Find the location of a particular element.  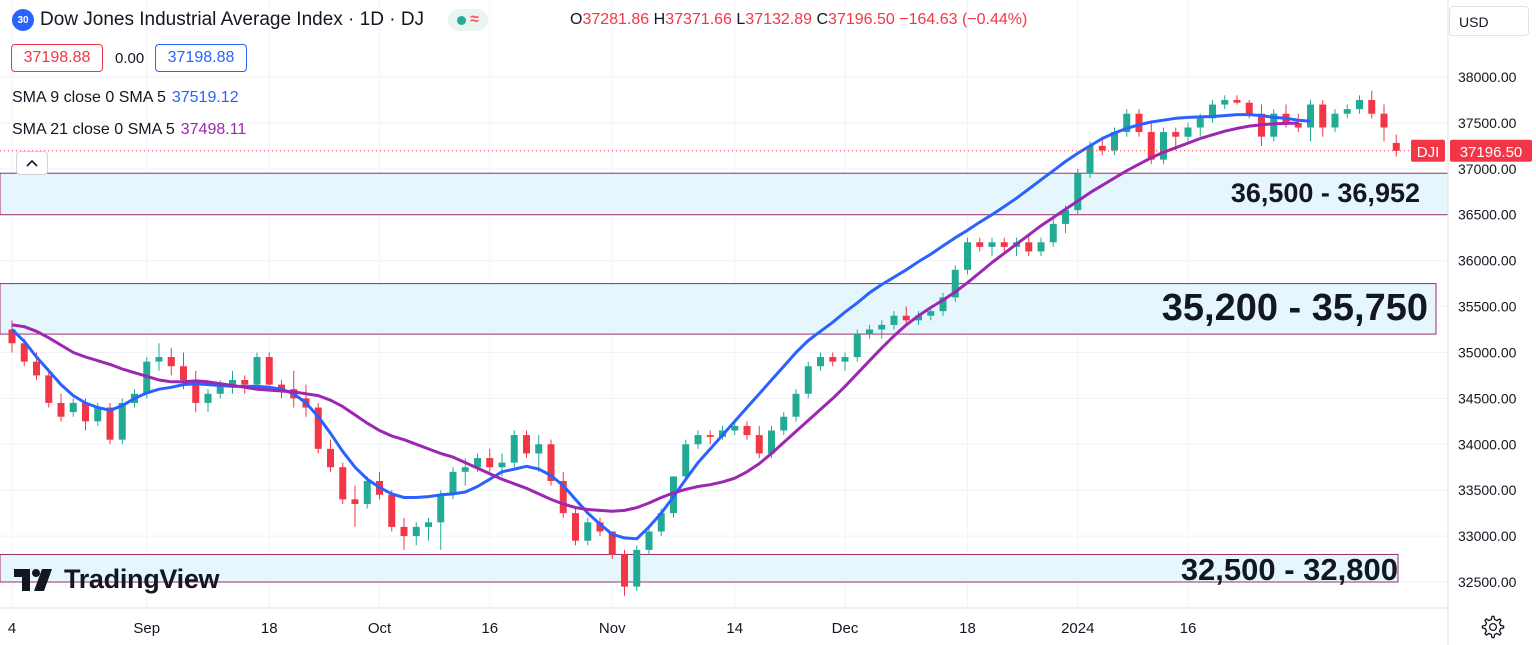

time-tick-label: Sep is located at coordinates (146, 628).